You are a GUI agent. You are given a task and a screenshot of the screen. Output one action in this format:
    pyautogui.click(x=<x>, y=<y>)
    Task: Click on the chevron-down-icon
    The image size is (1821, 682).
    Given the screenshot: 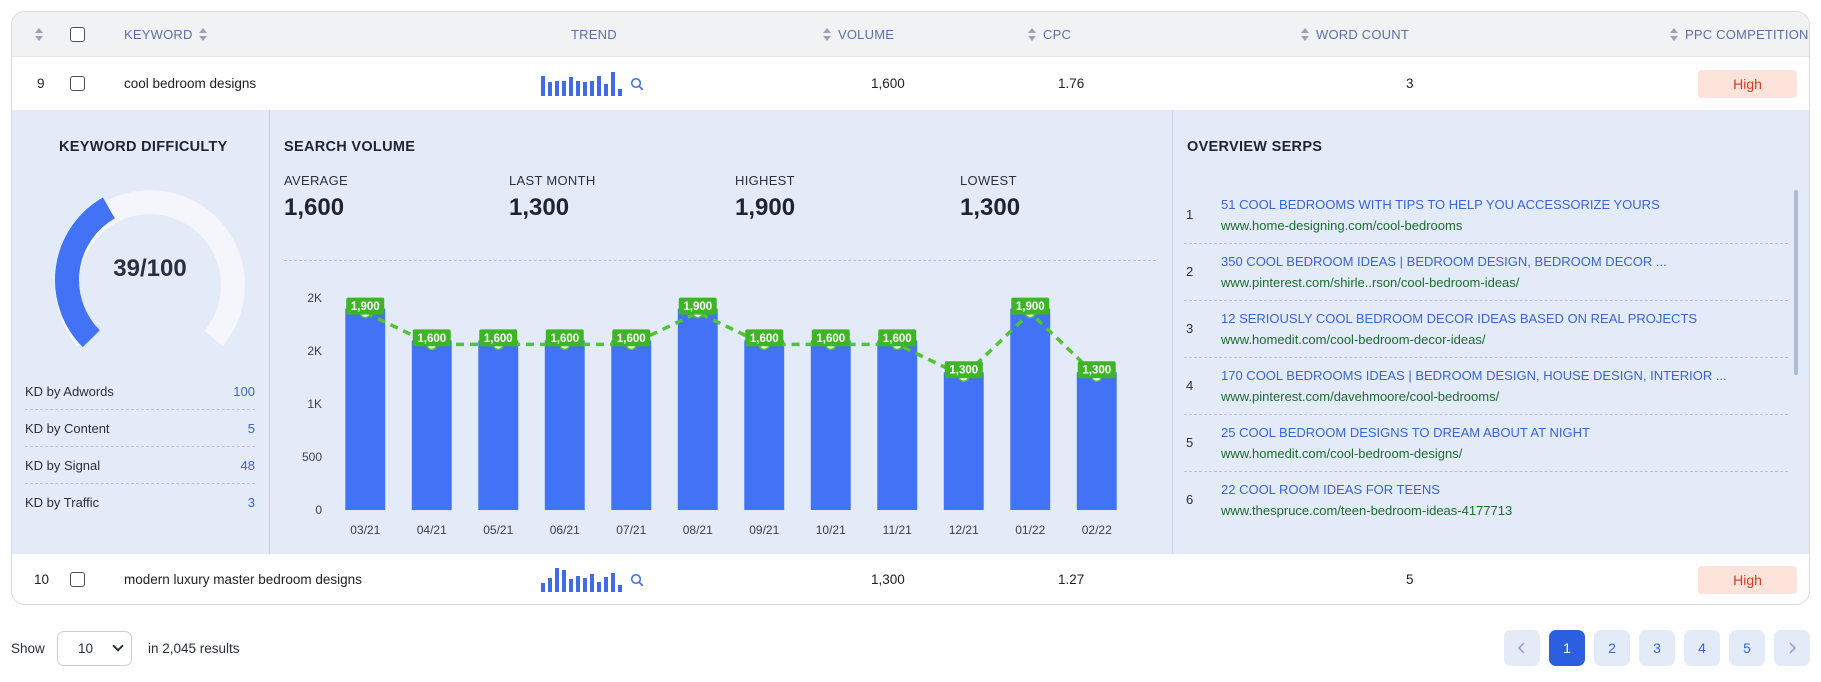 What is the action you would take?
    pyautogui.click(x=118, y=646)
    